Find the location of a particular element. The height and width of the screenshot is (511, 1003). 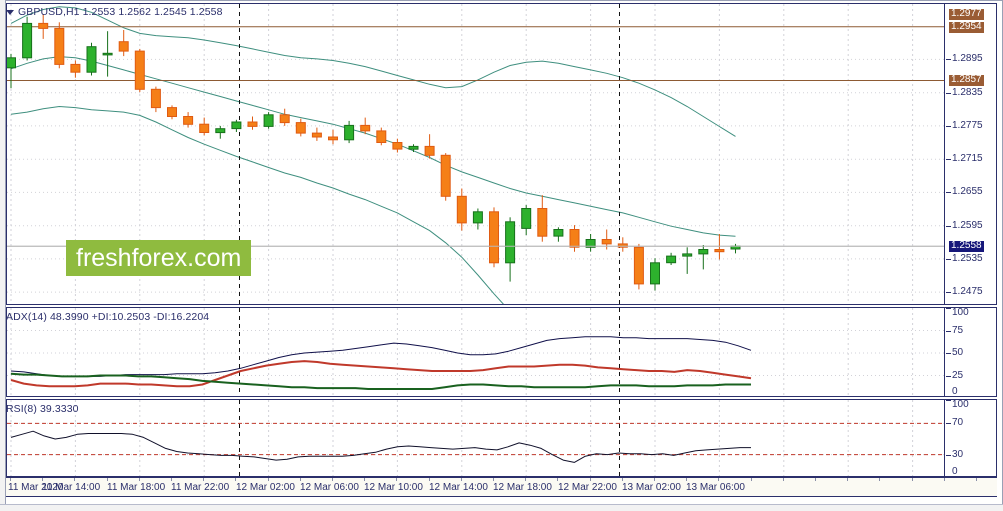

adx-axis: 100 75 50 25 0 is located at coordinates (970, 352).